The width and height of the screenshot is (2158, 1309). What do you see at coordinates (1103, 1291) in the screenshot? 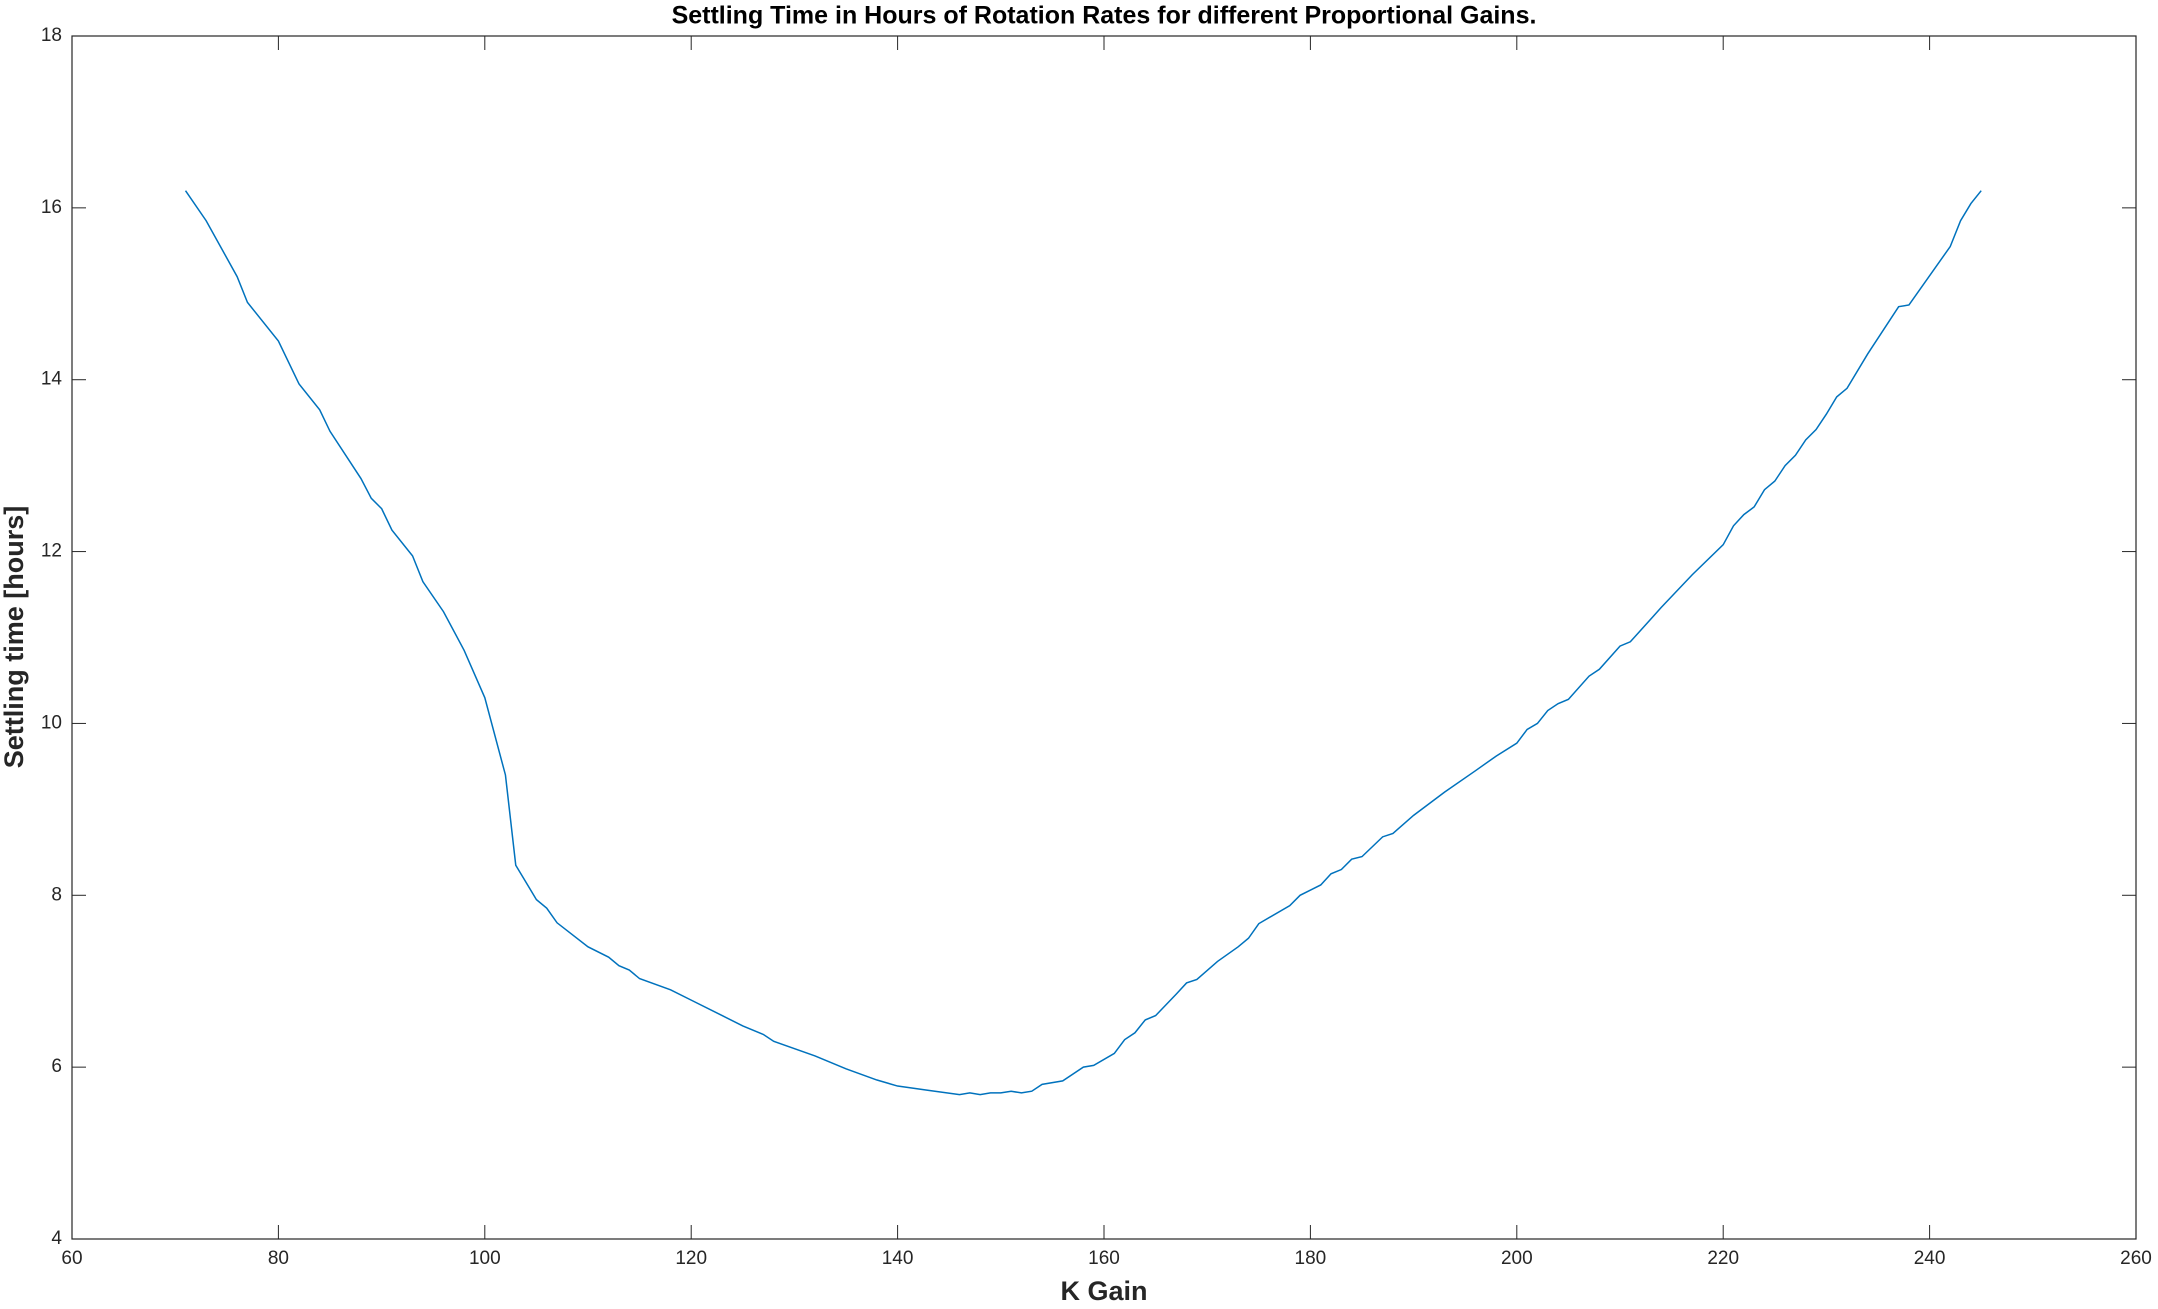
I see `x-axis-label: K Gain` at bounding box center [1103, 1291].